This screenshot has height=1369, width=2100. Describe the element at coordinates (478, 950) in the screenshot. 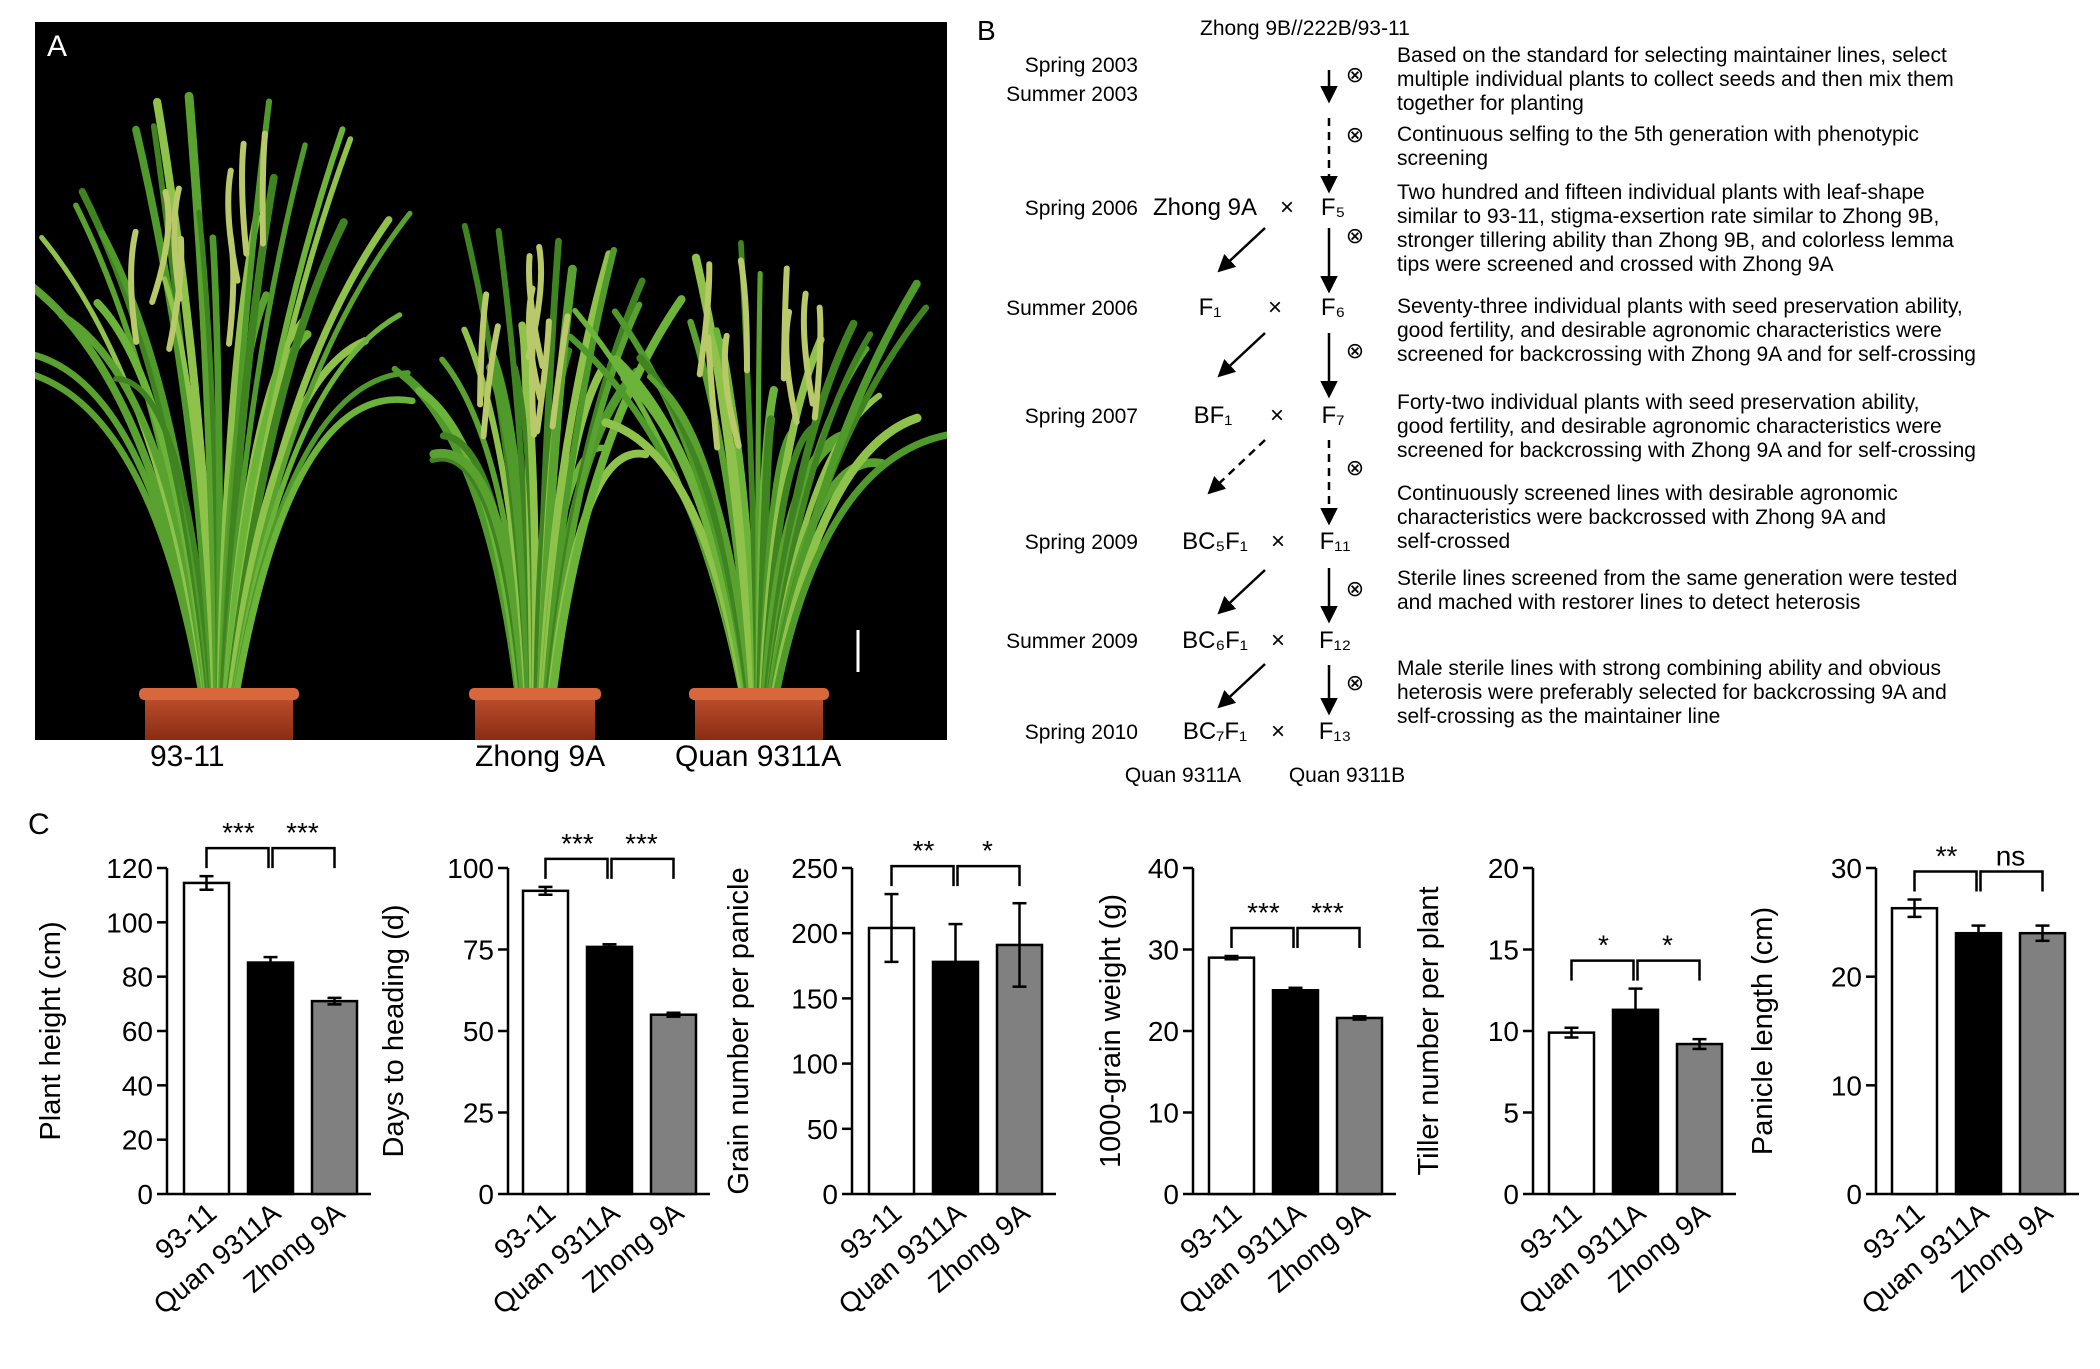

I see `y-tick-label: 75` at that location.